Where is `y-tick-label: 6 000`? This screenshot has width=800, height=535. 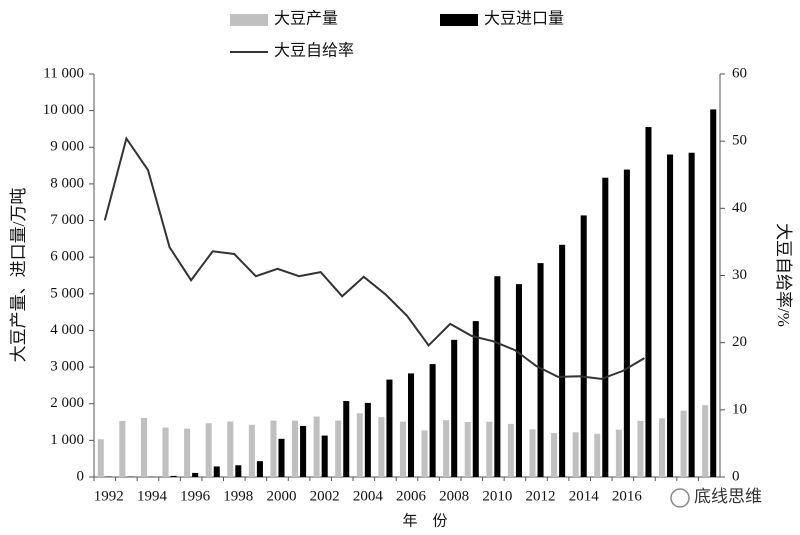 y-tick-label: 6 000 is located at coordinates (67, 257).